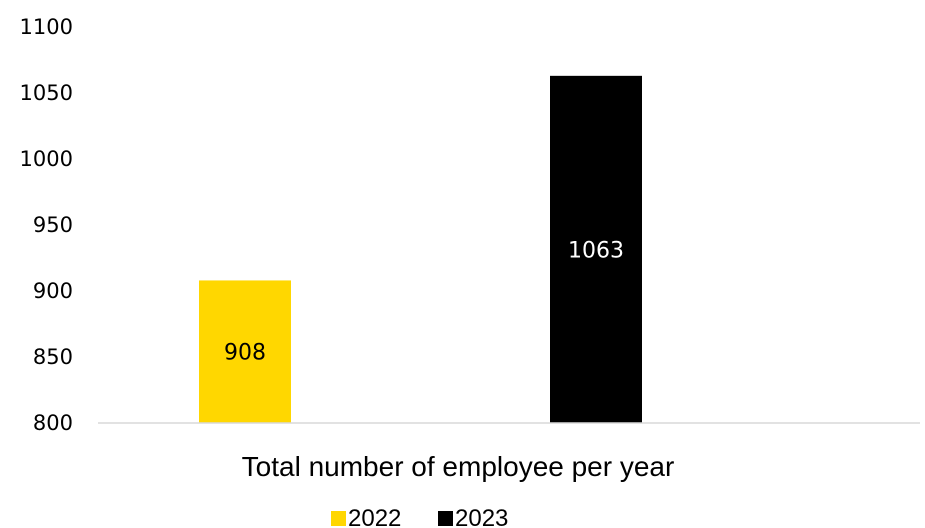 The width and height of the screenshot is (925, 528). I want to click on y-axis-ticks: 800 850 900 950 1000 1050 1100, so click(46, 225).